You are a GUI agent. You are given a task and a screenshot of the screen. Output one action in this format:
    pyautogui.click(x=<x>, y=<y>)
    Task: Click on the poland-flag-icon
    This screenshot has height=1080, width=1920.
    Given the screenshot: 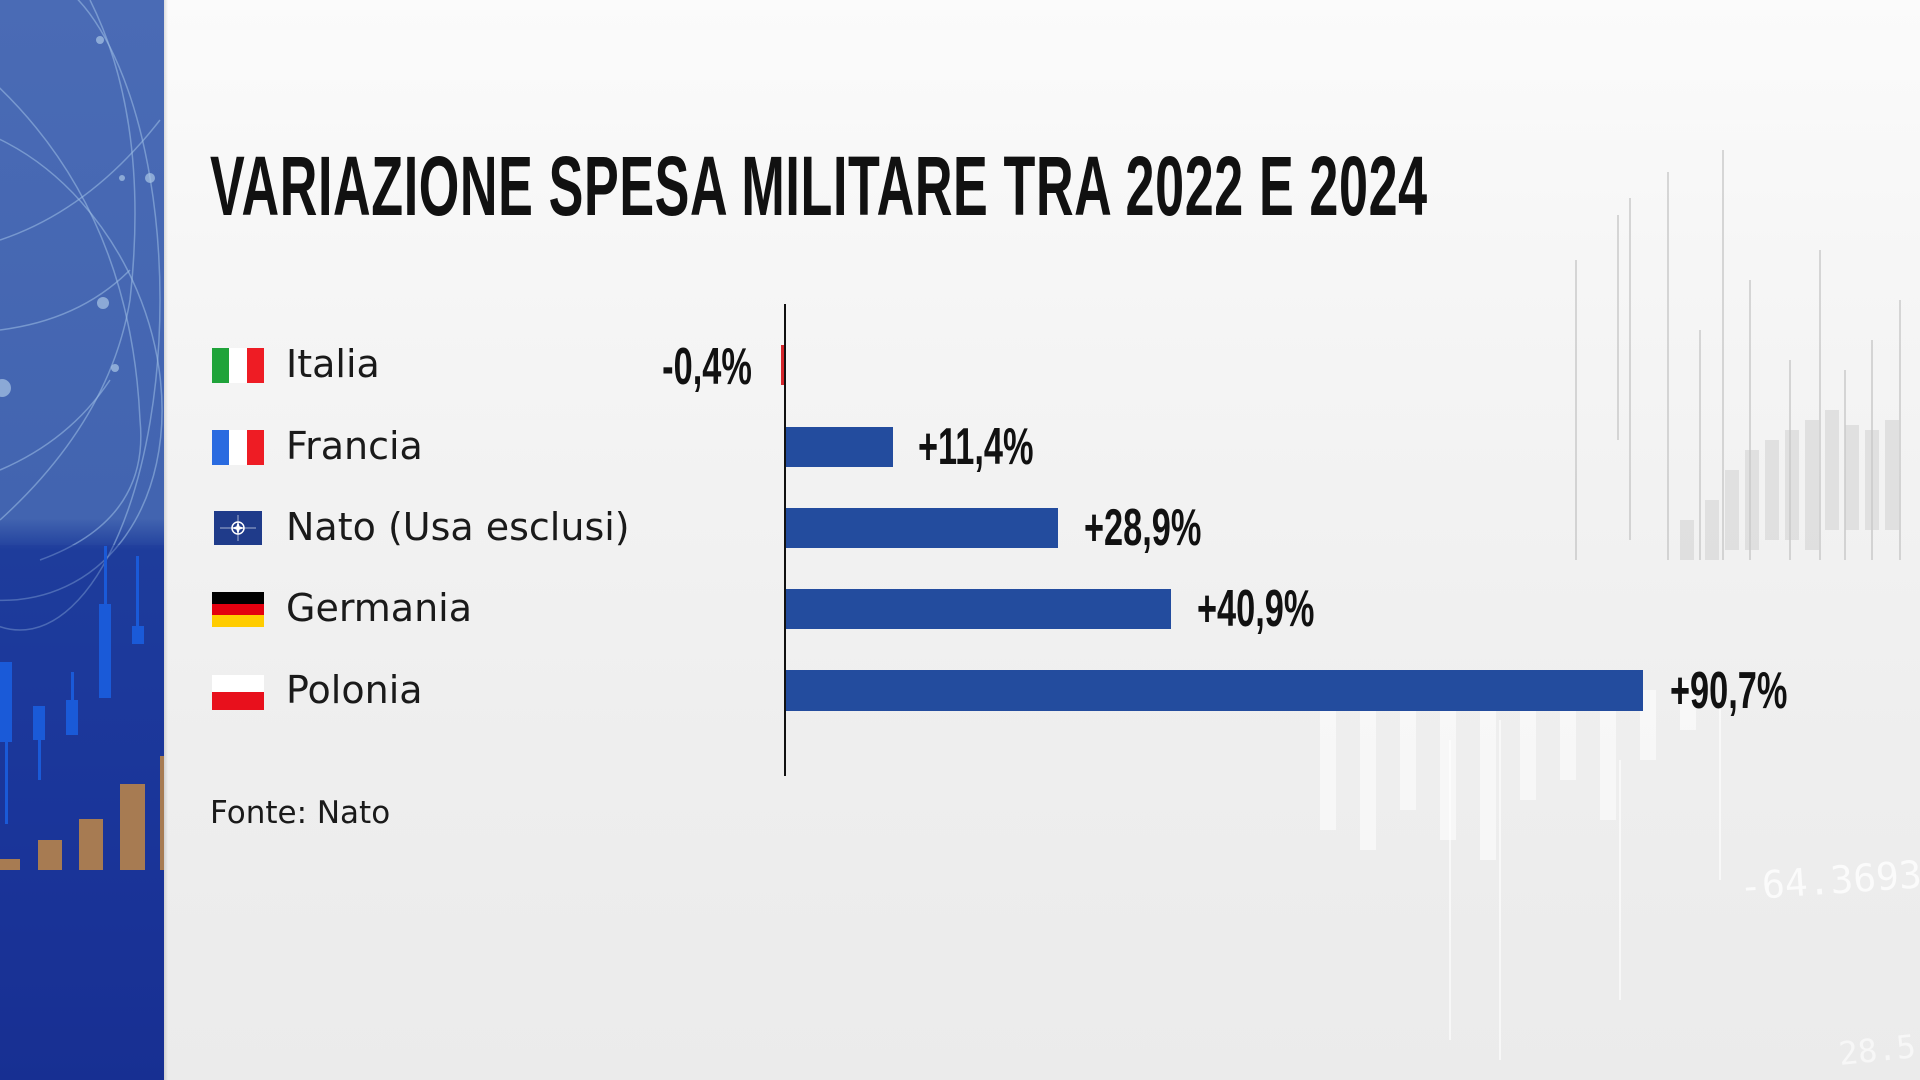 What is the action you would take?
    pyautogui.click(x=238, y=692)
    